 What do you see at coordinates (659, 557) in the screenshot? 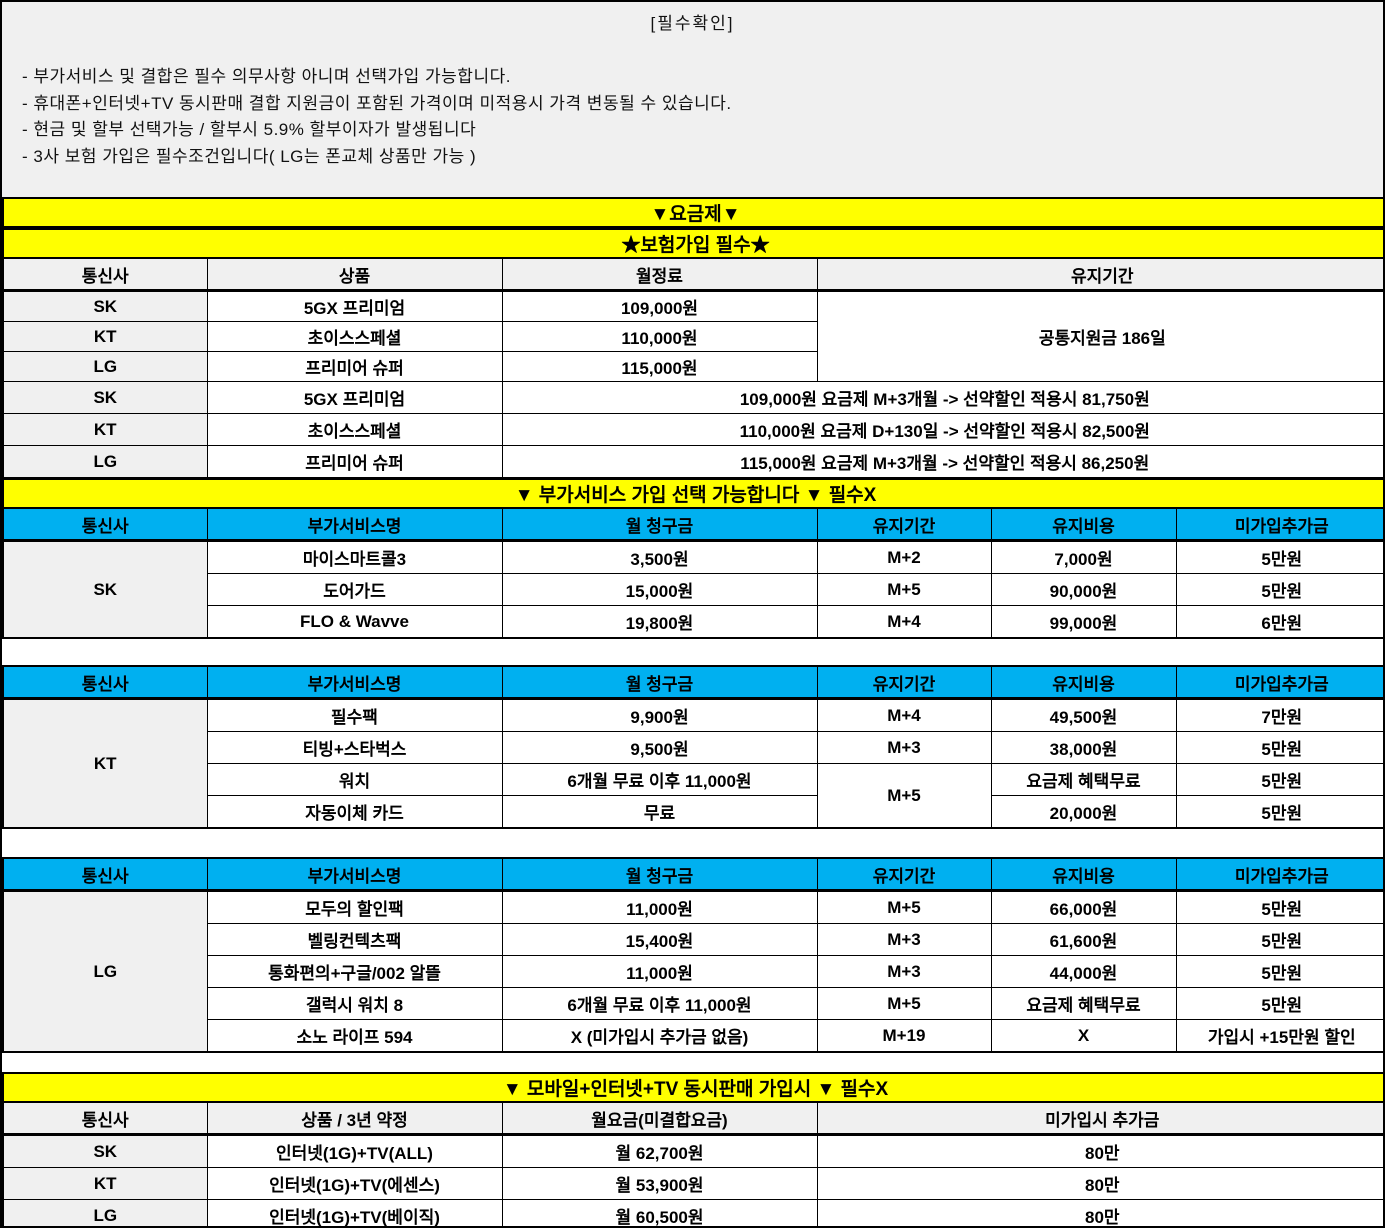
I see `charge-cell: 3,500원` at bounding box center [659, 557].